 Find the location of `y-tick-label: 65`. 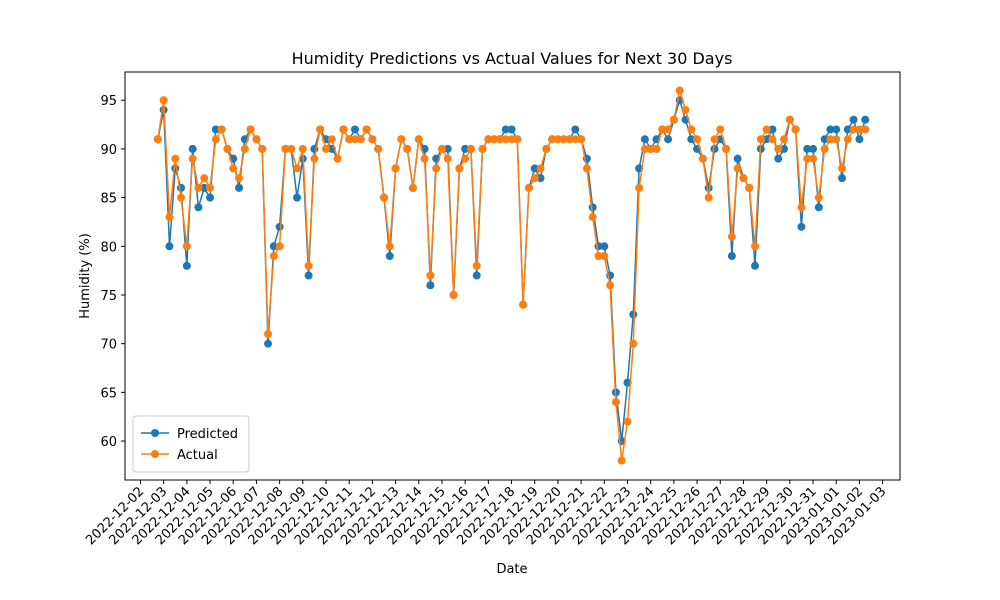

y-tick-label: 65 is located at coordinates (108, 393).